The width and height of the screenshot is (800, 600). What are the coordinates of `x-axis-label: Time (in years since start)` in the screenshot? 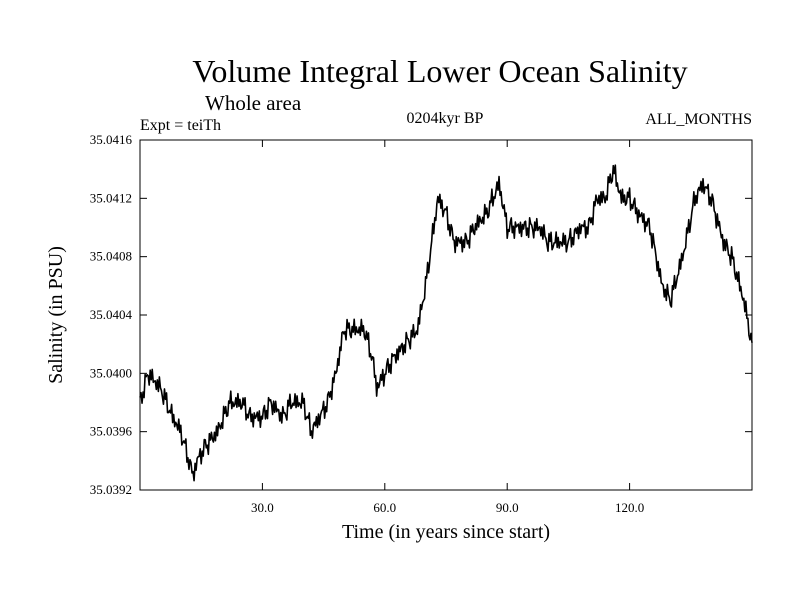 It's located at (446, 532).